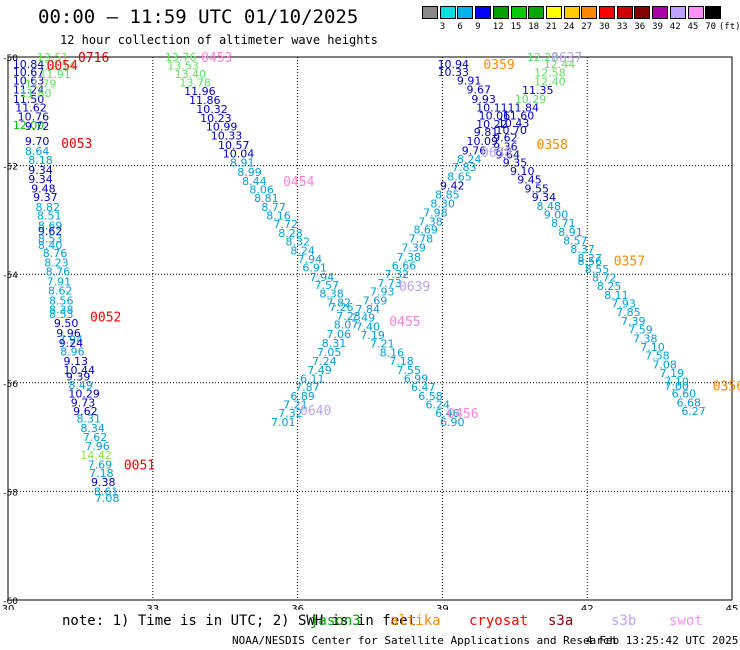  What do you see at coordinates (452, 422) in the screenshot?
I see `wave-height-label: 6.90` at bounding box center [452, 422].